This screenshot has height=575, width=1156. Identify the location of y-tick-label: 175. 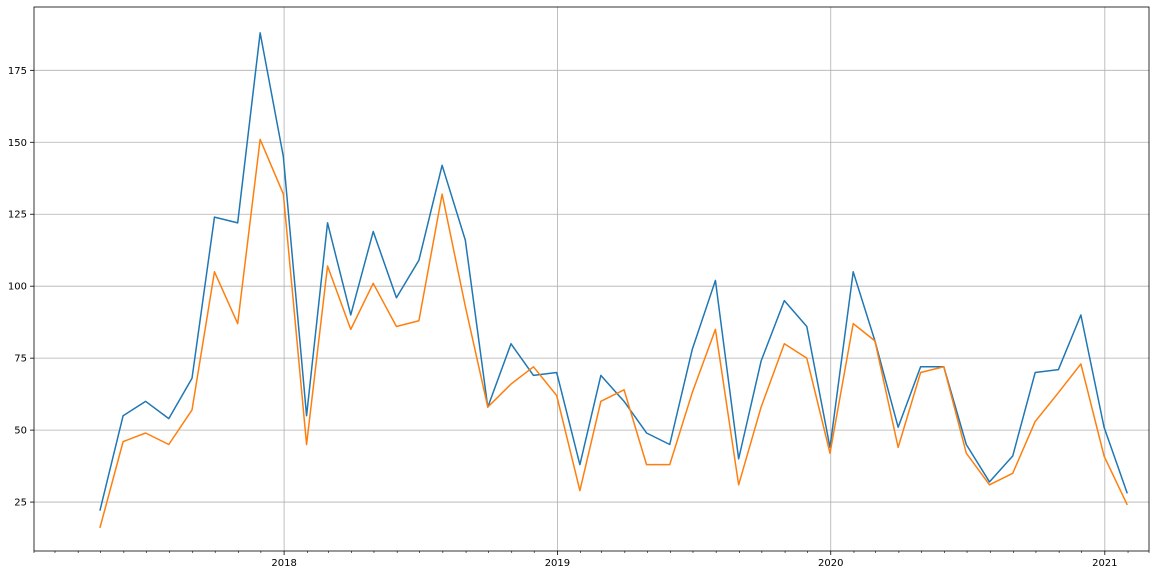
(17, 71).